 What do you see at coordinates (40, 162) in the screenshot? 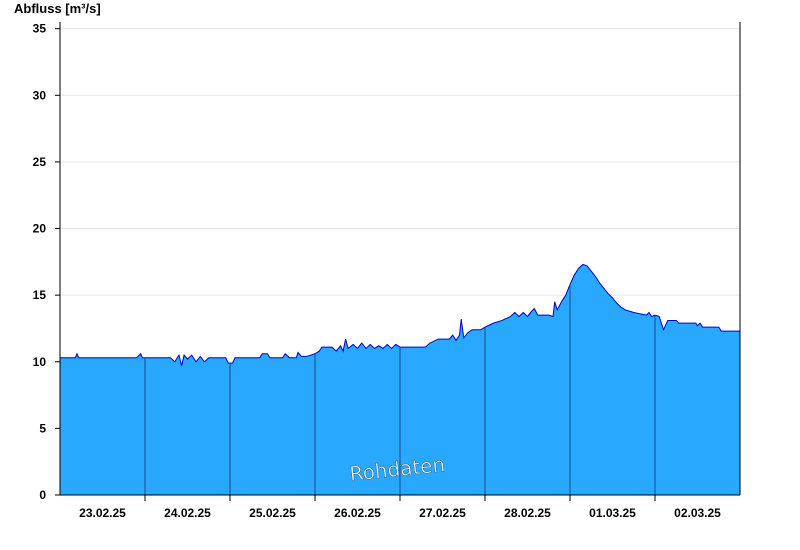
I see `y-tick-label: 25` at bounding box center [40, 162].